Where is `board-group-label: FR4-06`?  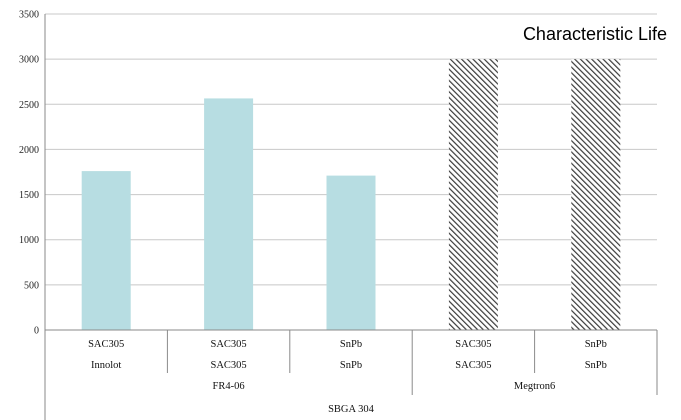 board-group-label: FR4-06 is located at coordinates (229, 386).